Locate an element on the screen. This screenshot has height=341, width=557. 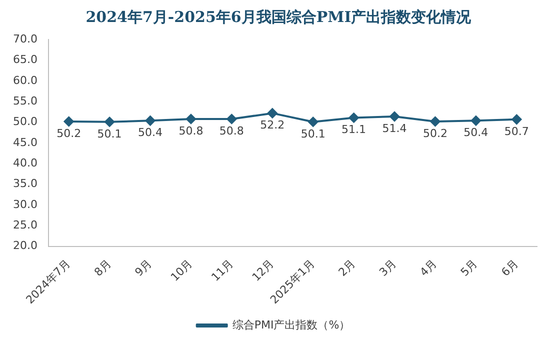
data-label: 51.1 is located at coordinates (354, 129).